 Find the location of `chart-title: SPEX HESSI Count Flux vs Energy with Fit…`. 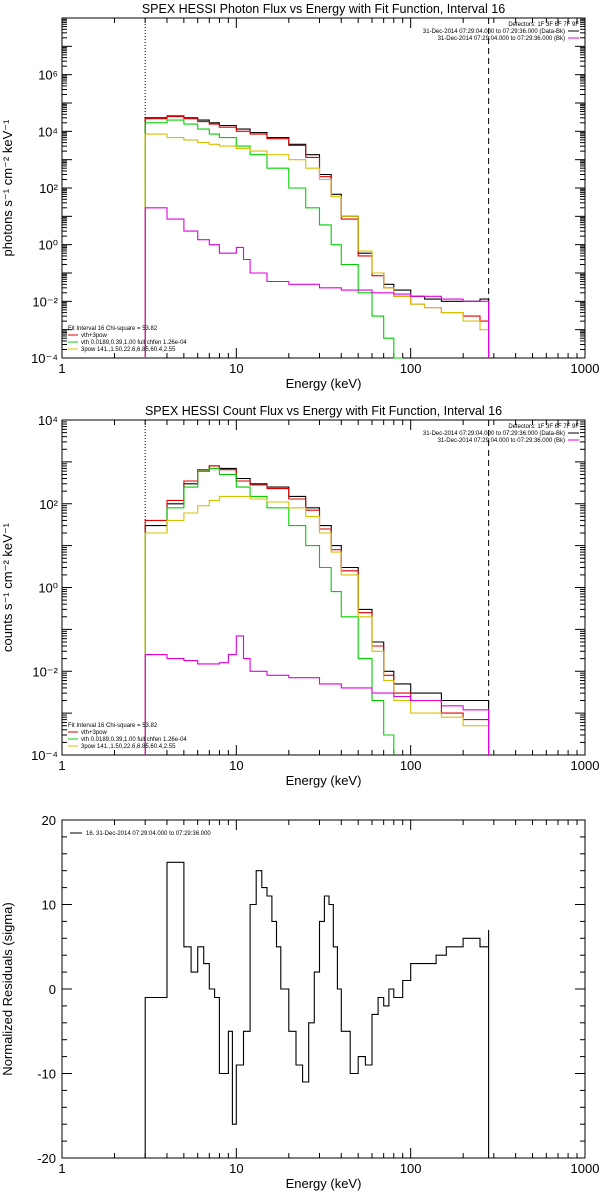

chart-title: SPEX HESSI Count Flux vs Energy with Fit… is located at coordinates (323, 411).